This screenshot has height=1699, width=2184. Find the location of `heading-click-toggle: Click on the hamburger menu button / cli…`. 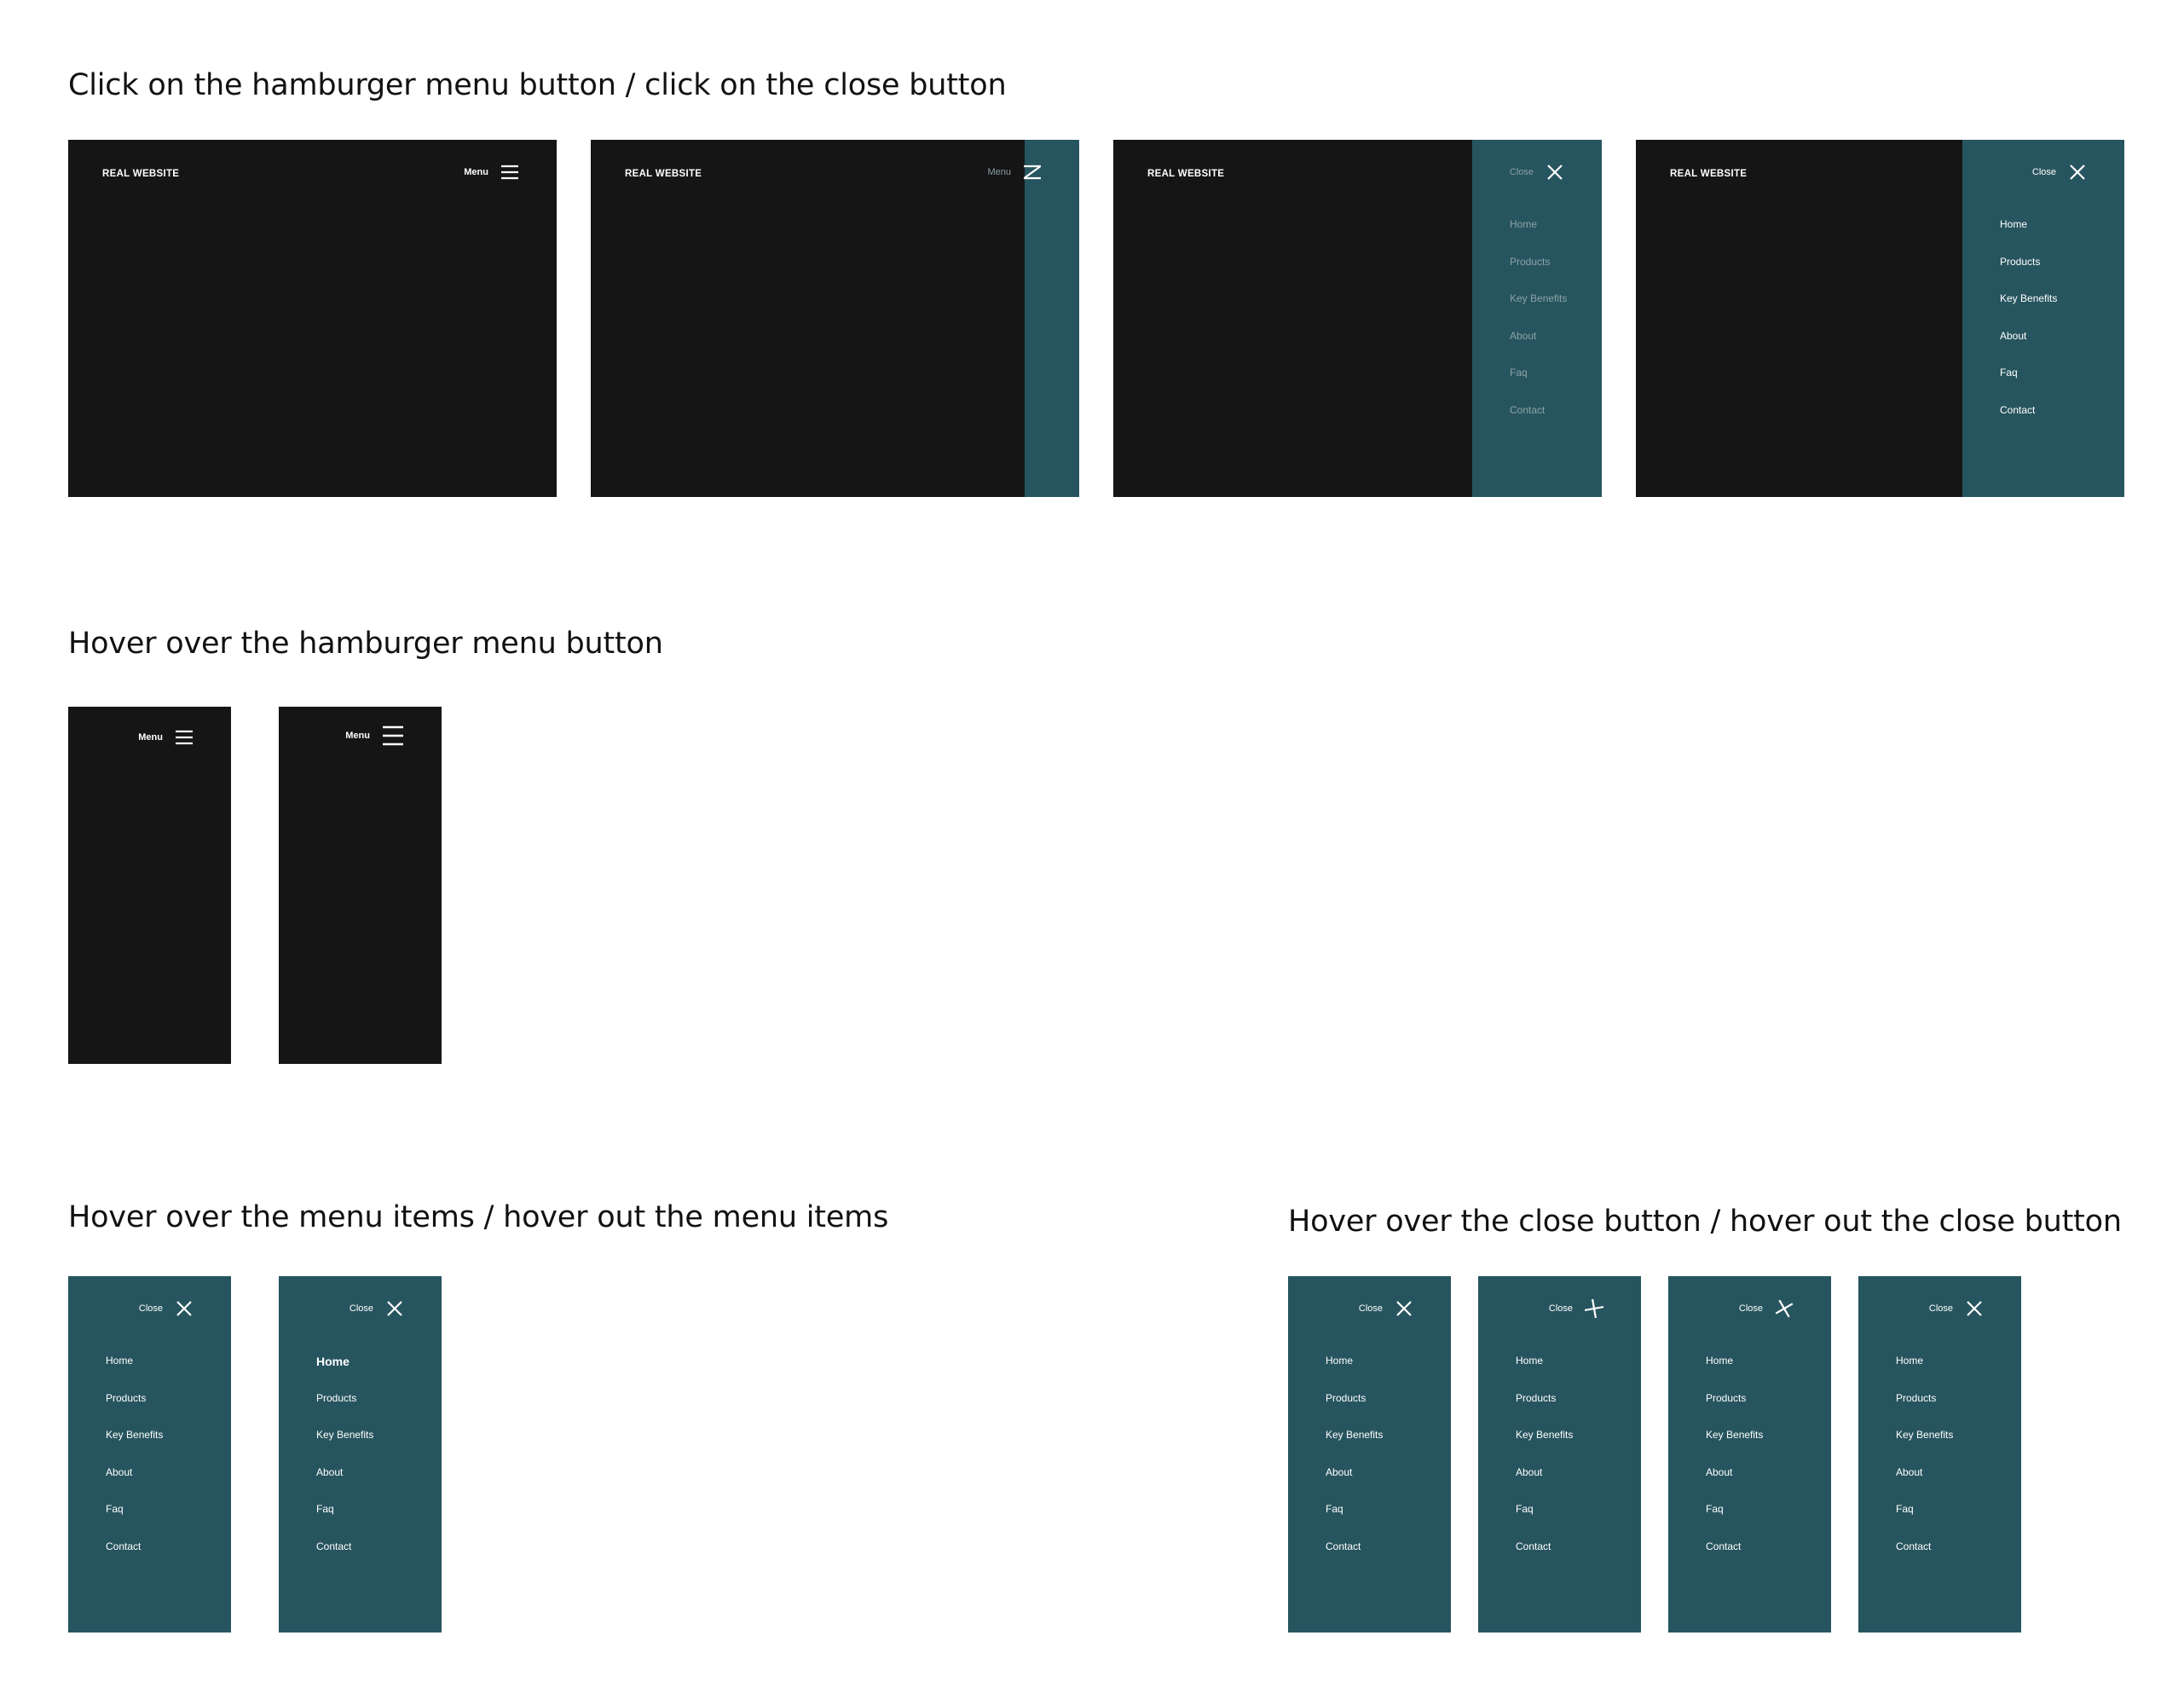

heading-click-toggle: Click on the hamburger menu button / cli… is located at coordinates (537, 85).